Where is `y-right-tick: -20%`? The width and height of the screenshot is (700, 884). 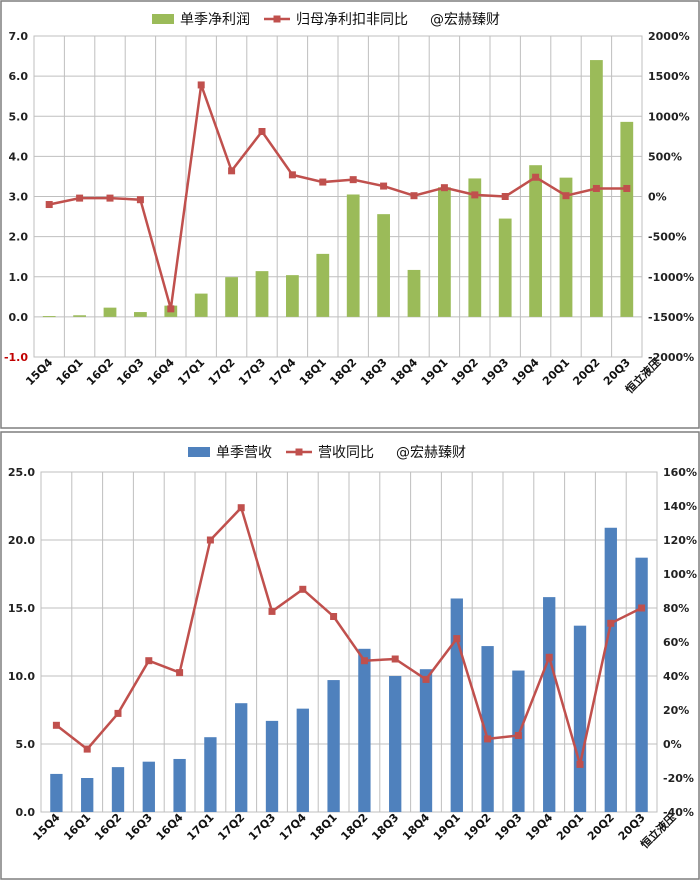 y-right-tick: -20% is located at coordinates (678, 778).